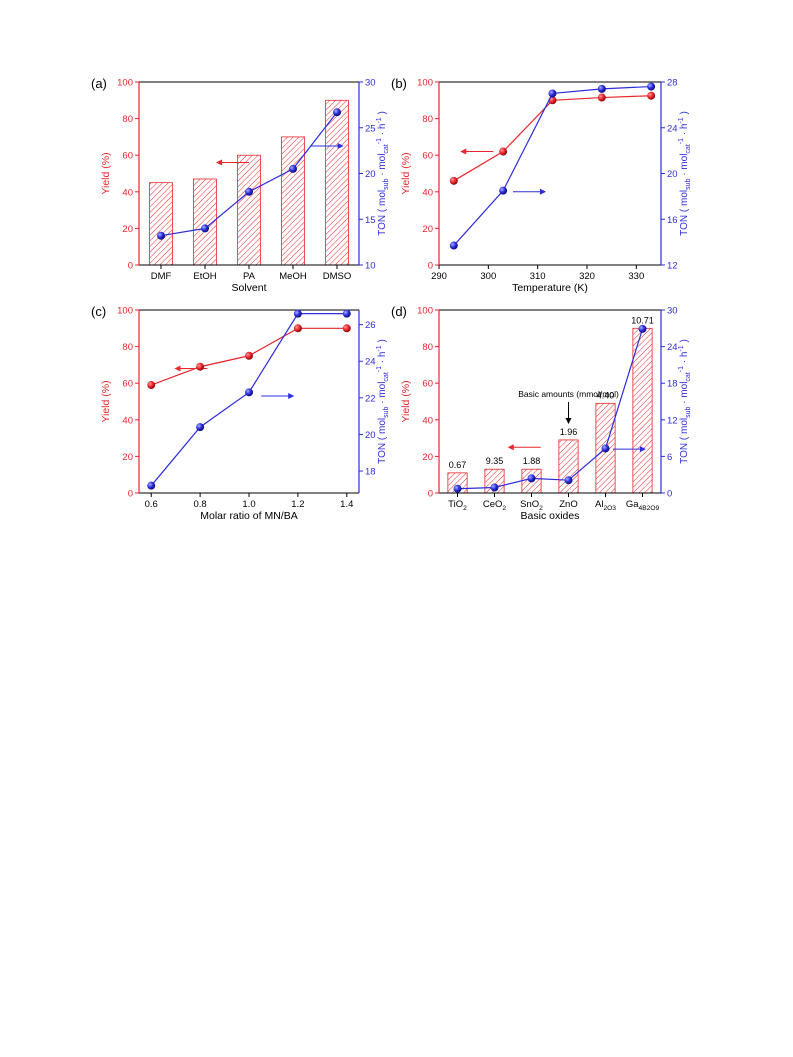 The width and height of the screenshot is (793, 1057). Describe the element at coordinates (642, 320) in the screenshot. I see `bar-value-label: 10.71` at that location.